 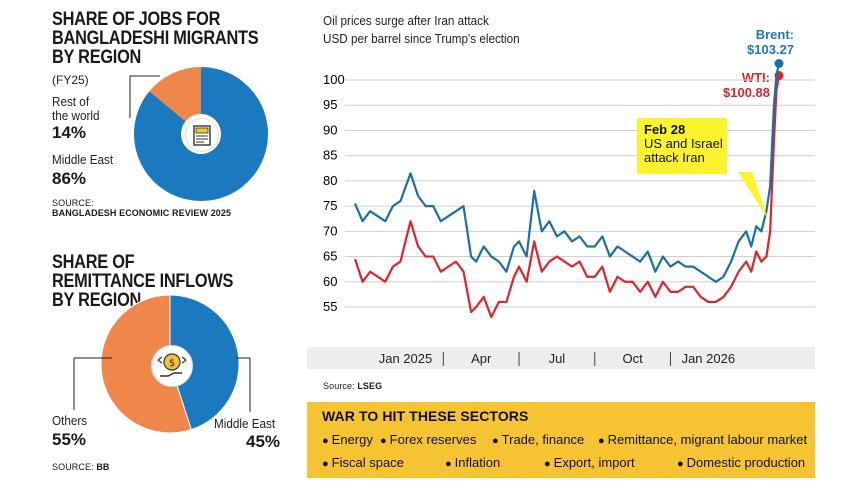 What do you see at coordinates (103, 467) in the screenshot?
I see `remittance-source-name: BB` at bounding box center [103, 467].